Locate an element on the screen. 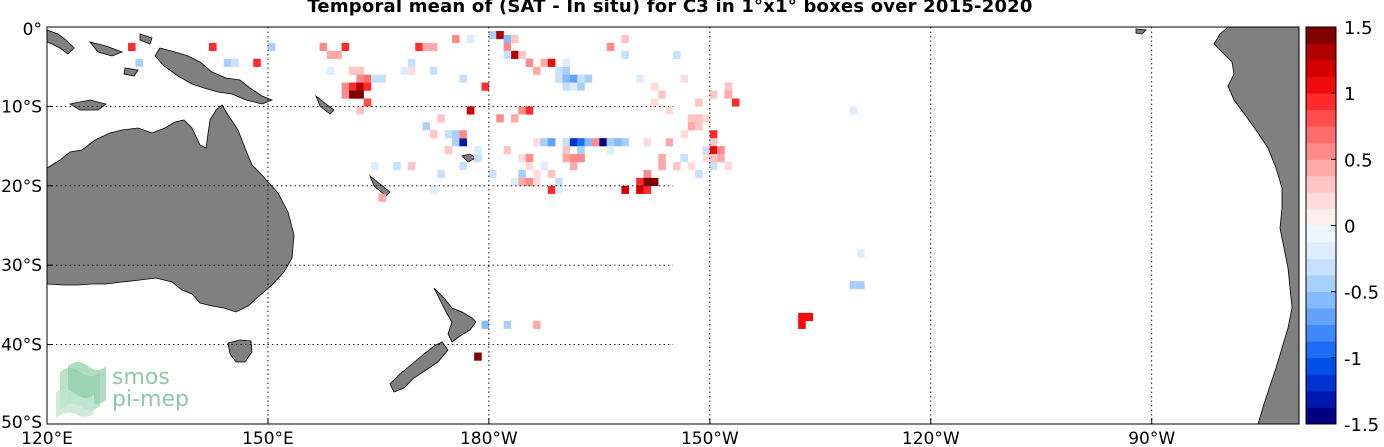 This screenshot has width=1384, height=447. land-tasmania is located at coordinates (240, 351).